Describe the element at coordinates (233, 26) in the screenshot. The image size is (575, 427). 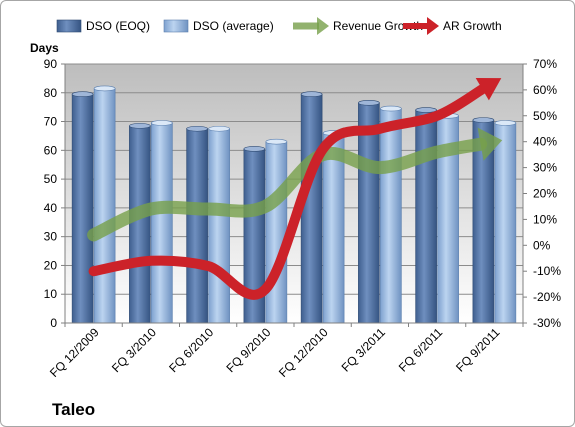
I see `legend-label: DSO (average)` at that location.